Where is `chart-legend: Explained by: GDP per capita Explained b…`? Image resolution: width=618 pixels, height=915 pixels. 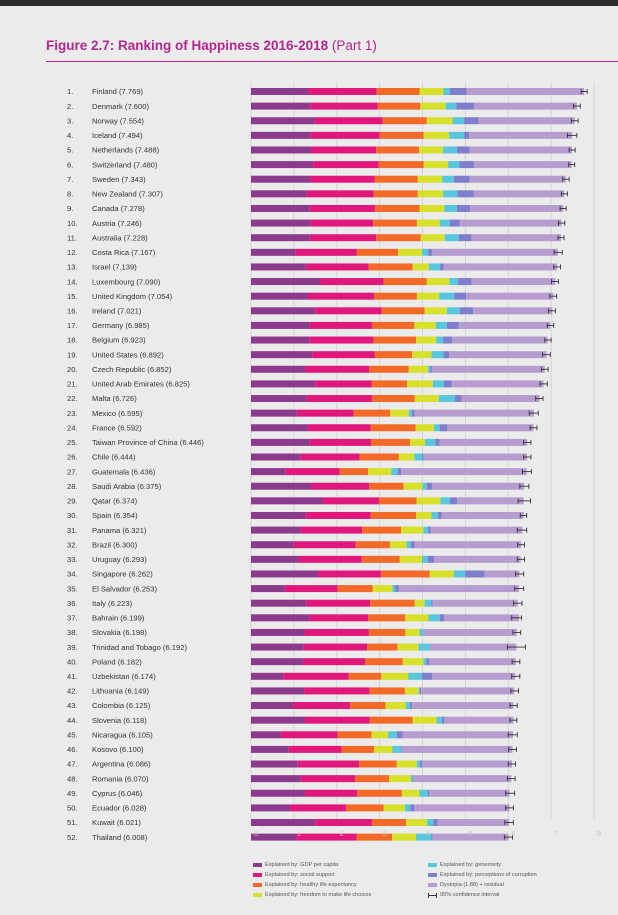 chart-legend: Explained by: GDP per capita Explained b… is located at coordinates (433, 886).